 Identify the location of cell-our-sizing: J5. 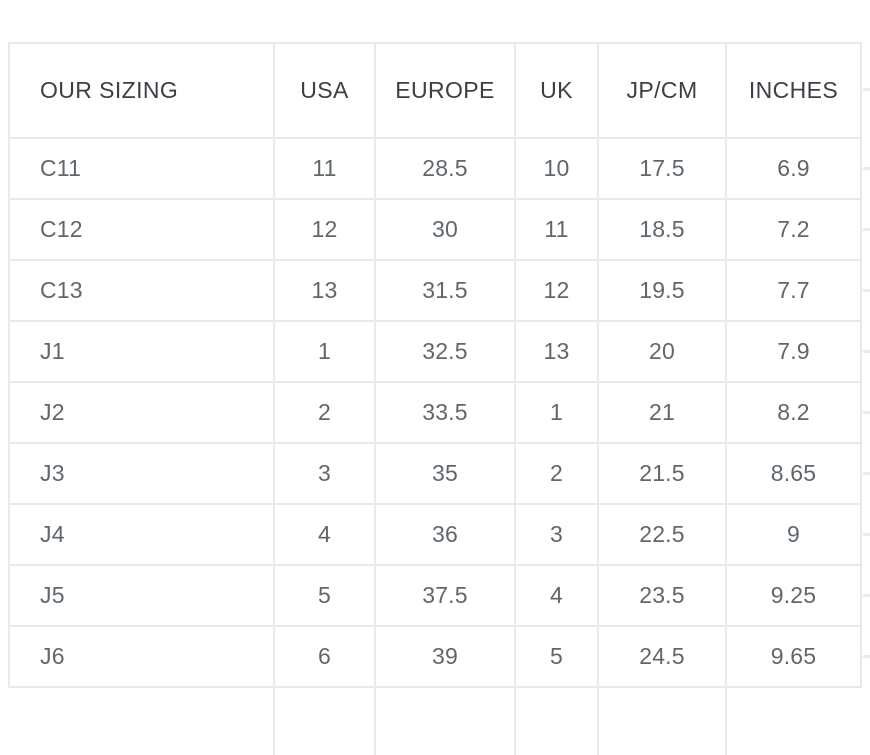
(141, 595).